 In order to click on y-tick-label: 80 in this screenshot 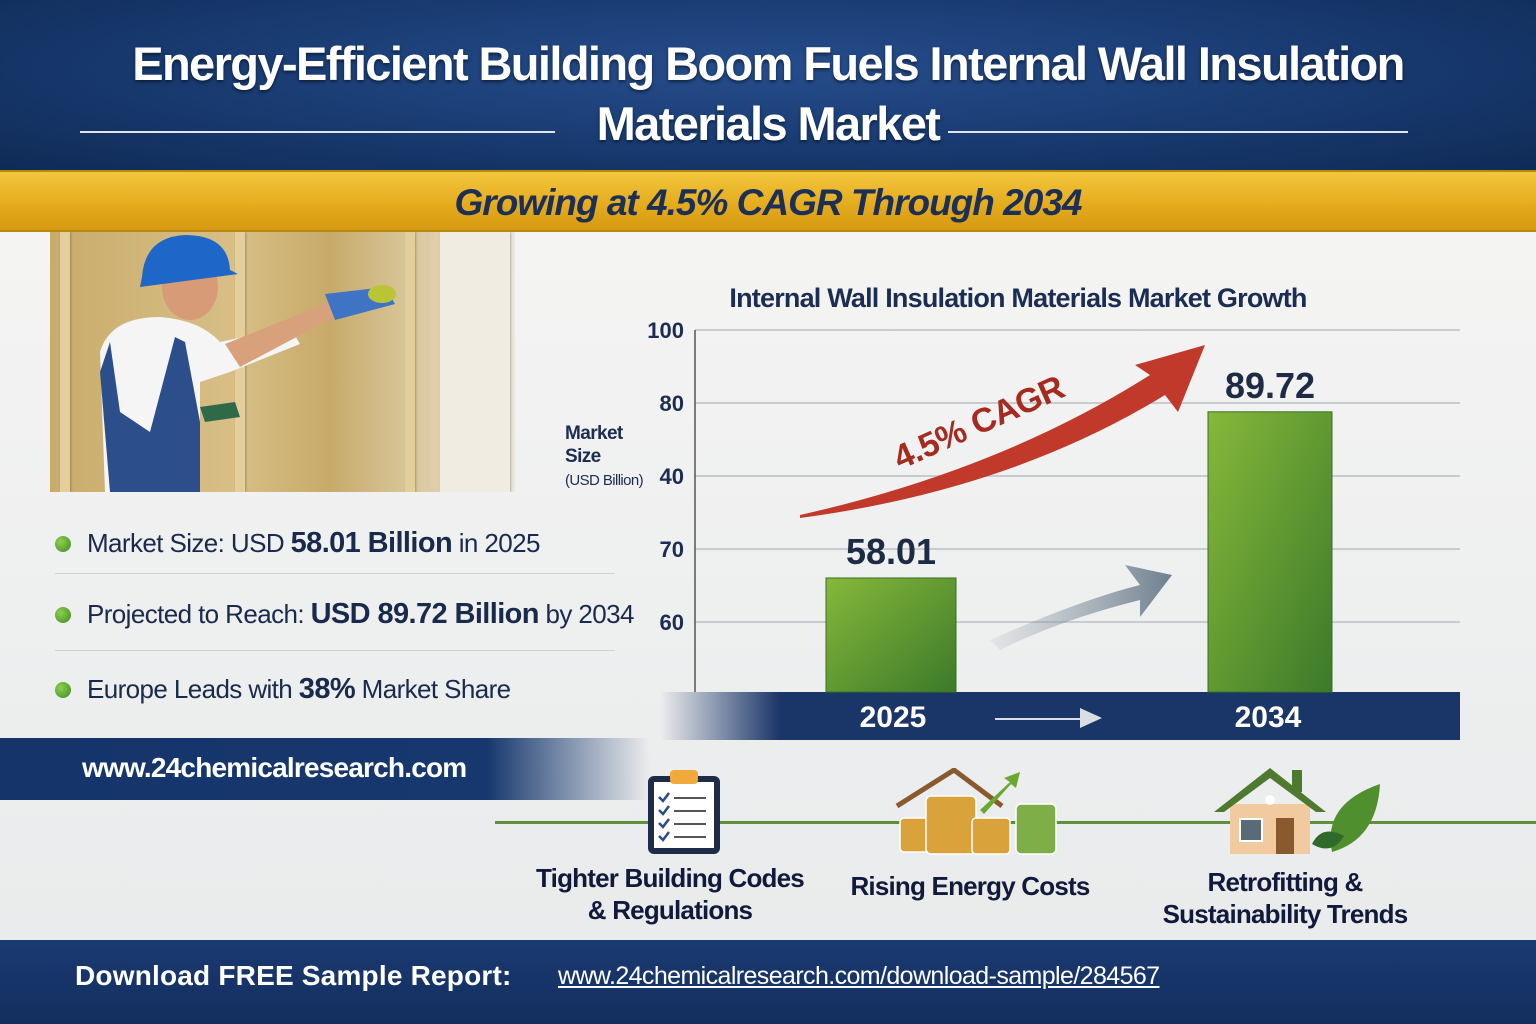, I will do `click(672, 403)`.